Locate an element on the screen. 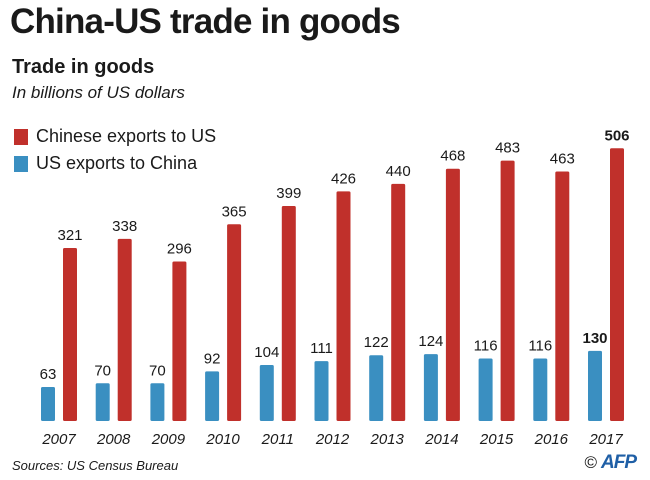 This screenshot has height=480, width=650. value-label-chinese-exports-2013: 440 is located at coordinates (398, 171).